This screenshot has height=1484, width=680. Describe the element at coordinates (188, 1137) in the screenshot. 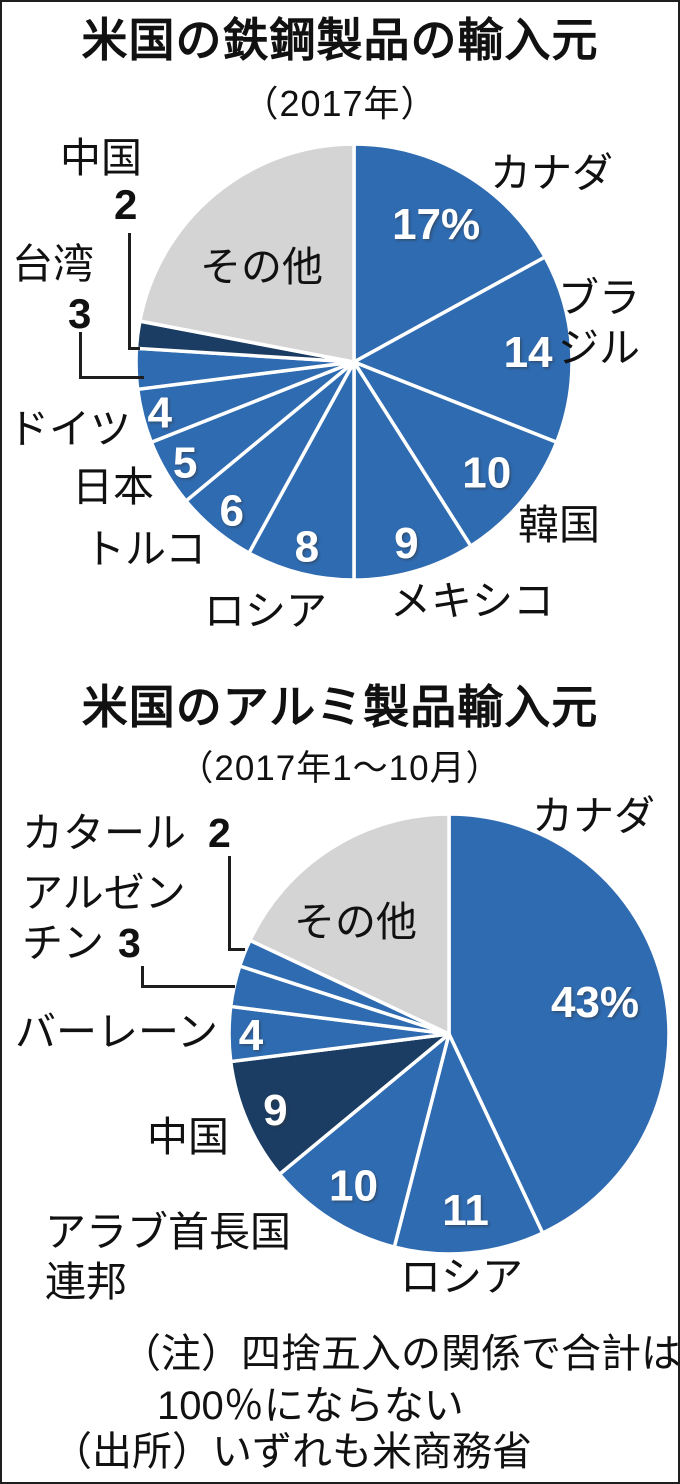

I see `aluminum-label-china: 中国` at that location.